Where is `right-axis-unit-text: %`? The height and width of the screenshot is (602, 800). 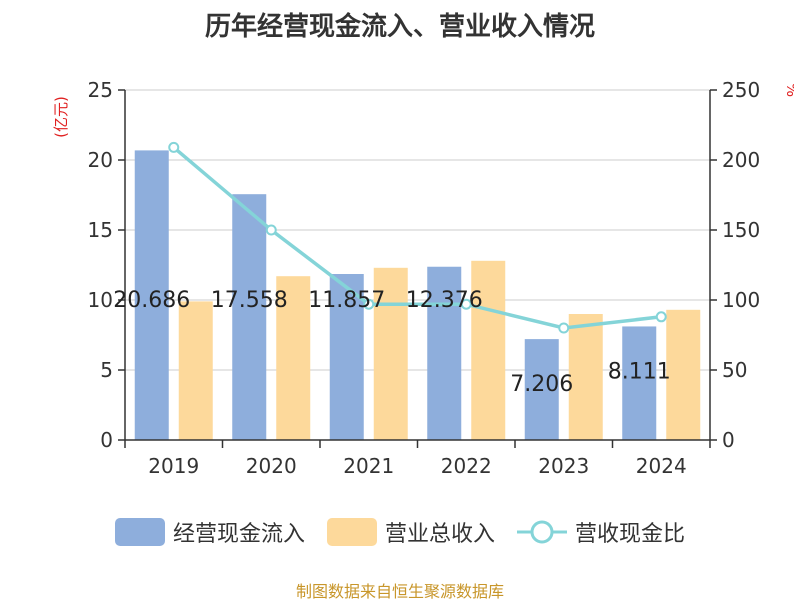 right-axis-unit-text: % is located at coordinates (788, 90).